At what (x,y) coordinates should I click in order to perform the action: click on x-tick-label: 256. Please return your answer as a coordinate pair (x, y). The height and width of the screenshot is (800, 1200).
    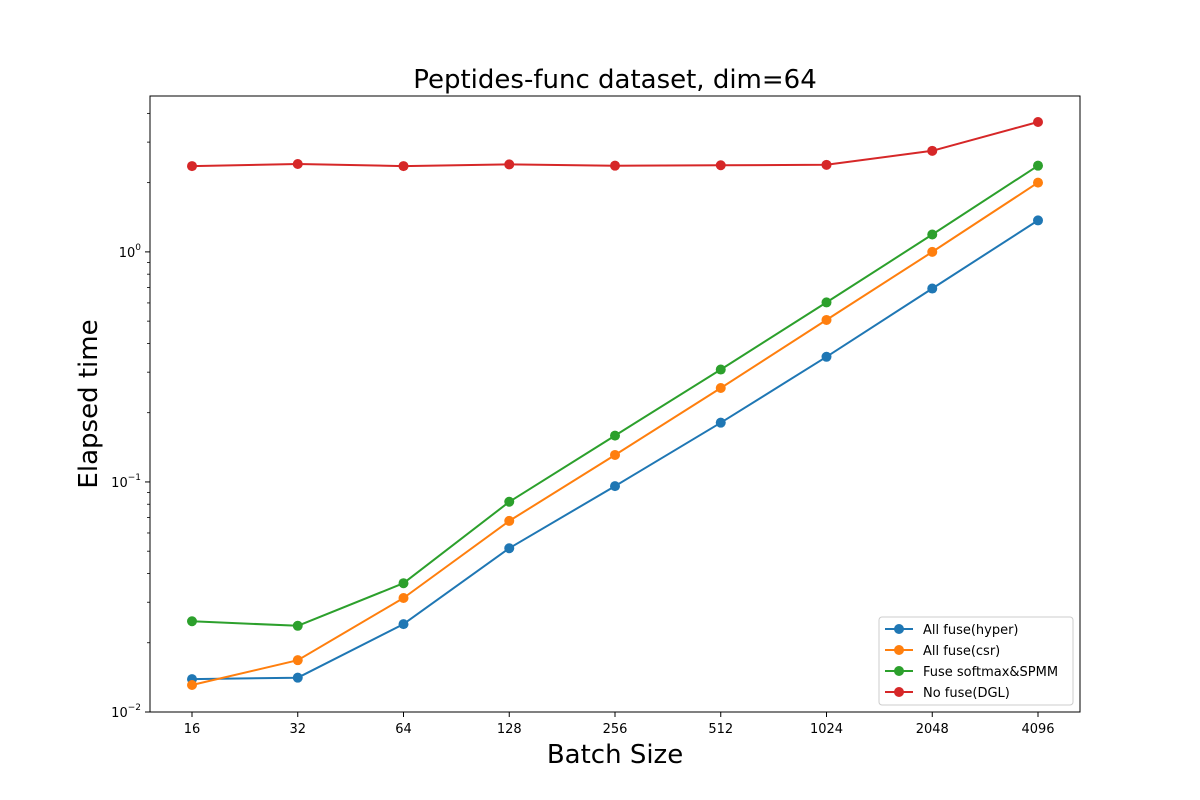
    Looking at the image, I should click on (615, 729).